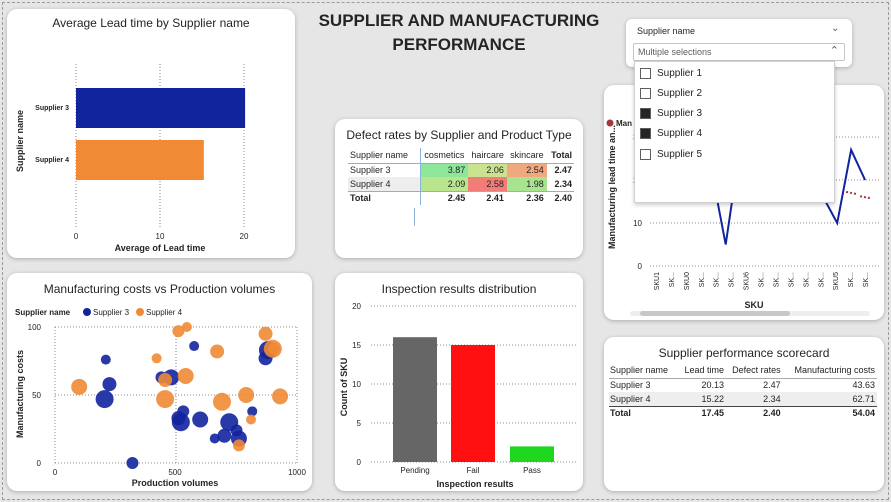 This screenshot has width=891, height=502. What do you see at coordinates (836, 281) in the screenshot?
I see `mfg-xtick: SKU5` at bounding box center [836, 281].